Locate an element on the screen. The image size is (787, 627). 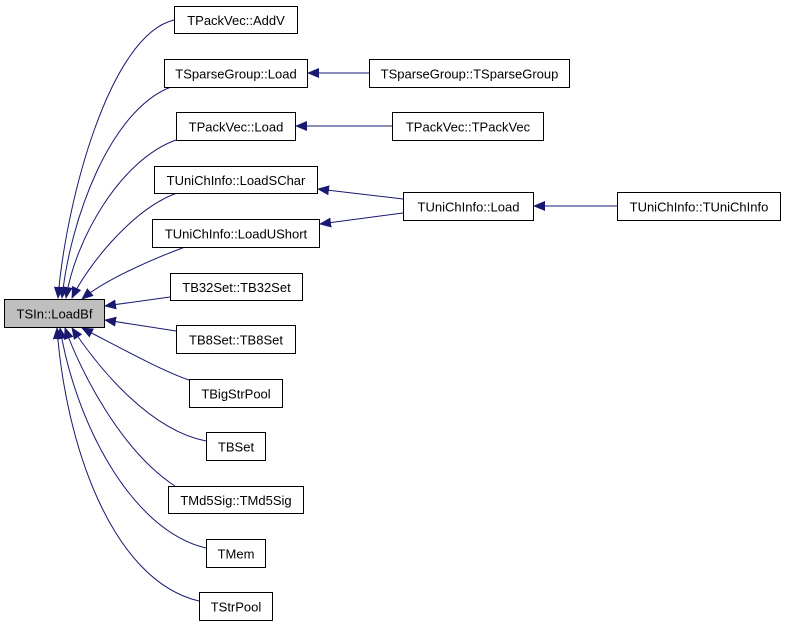
node-mem: TMem is located at coordinates (236, 553).